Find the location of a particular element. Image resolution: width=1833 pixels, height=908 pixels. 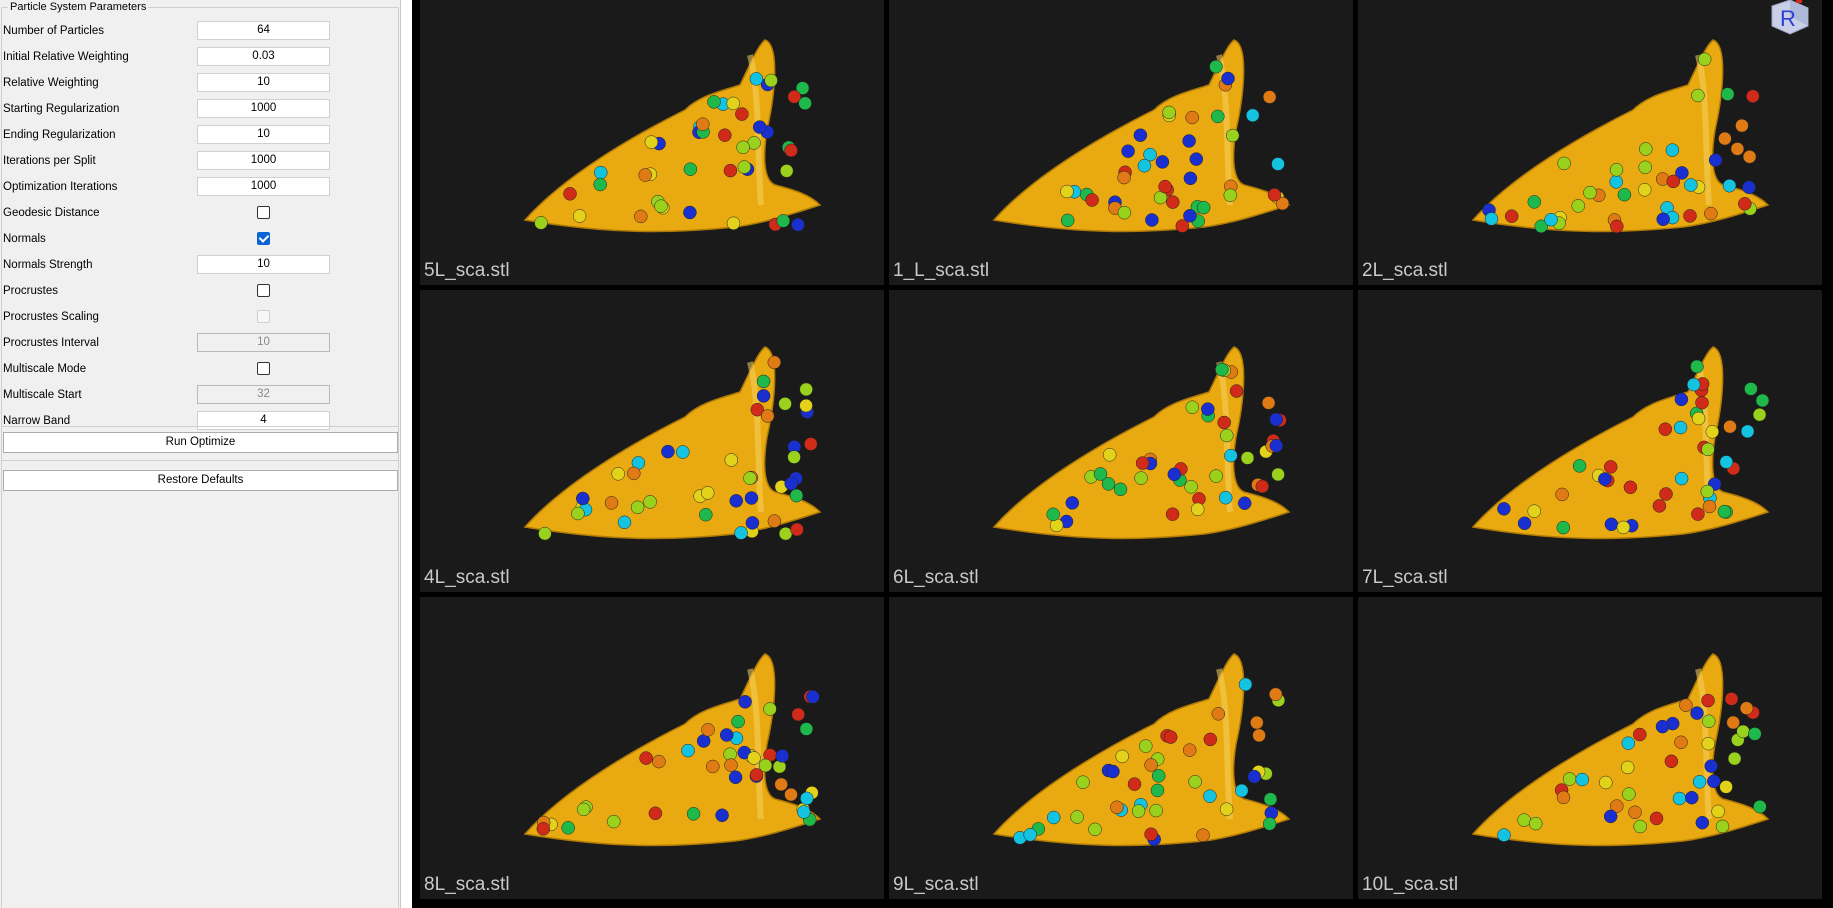

initial-relative-weighting-input: 0.03 is located at coordinates (263, 56).